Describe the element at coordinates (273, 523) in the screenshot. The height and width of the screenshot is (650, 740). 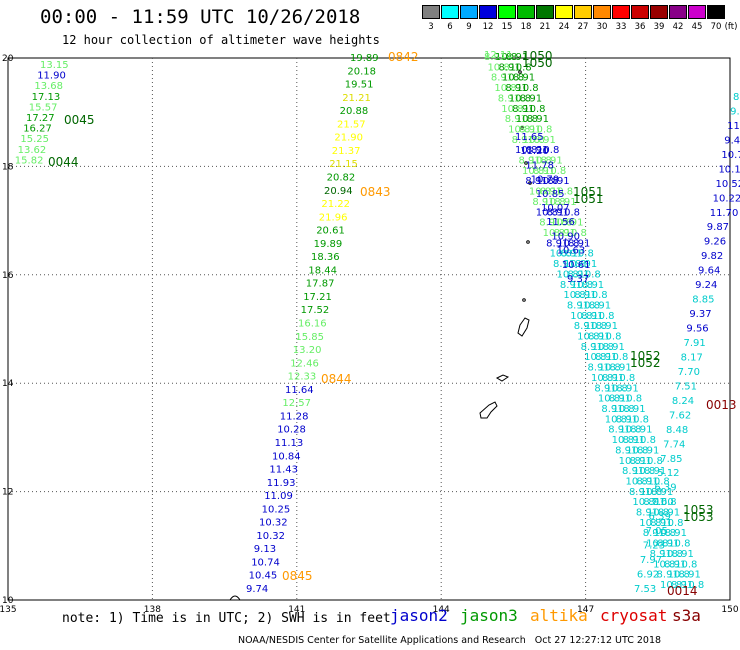
I see `swh-value-label: 10.32` at that location.